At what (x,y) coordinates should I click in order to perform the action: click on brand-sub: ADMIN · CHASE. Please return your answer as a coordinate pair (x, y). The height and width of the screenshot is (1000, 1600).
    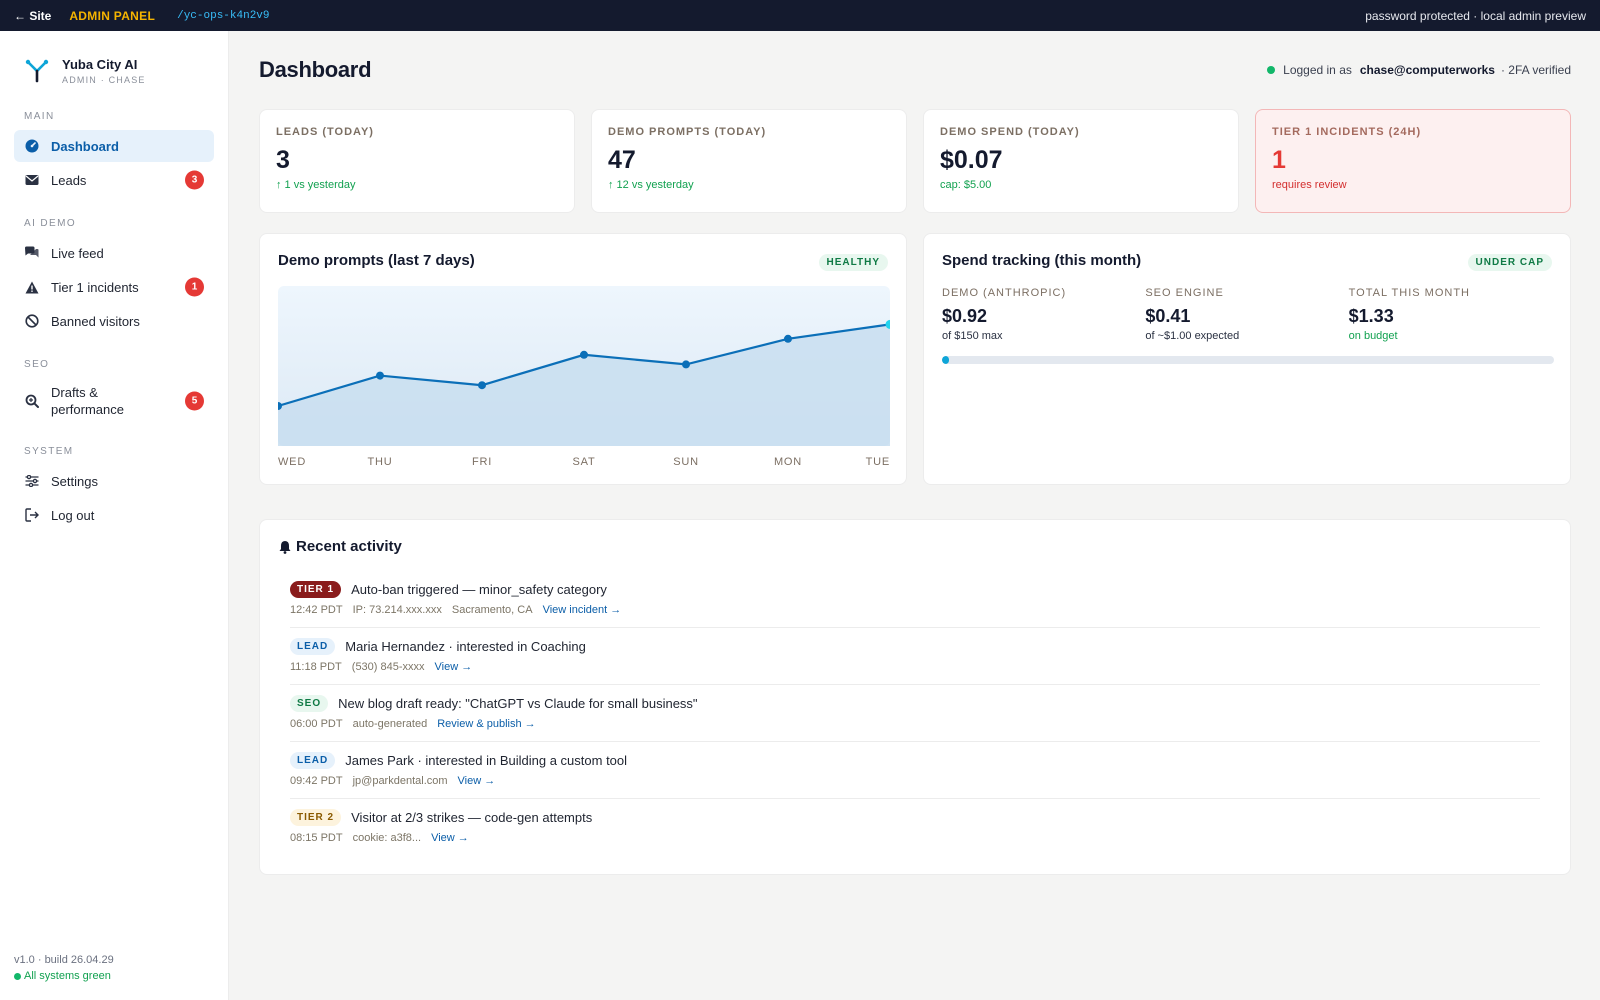
    Looking at the image, I should click on (104, 80).